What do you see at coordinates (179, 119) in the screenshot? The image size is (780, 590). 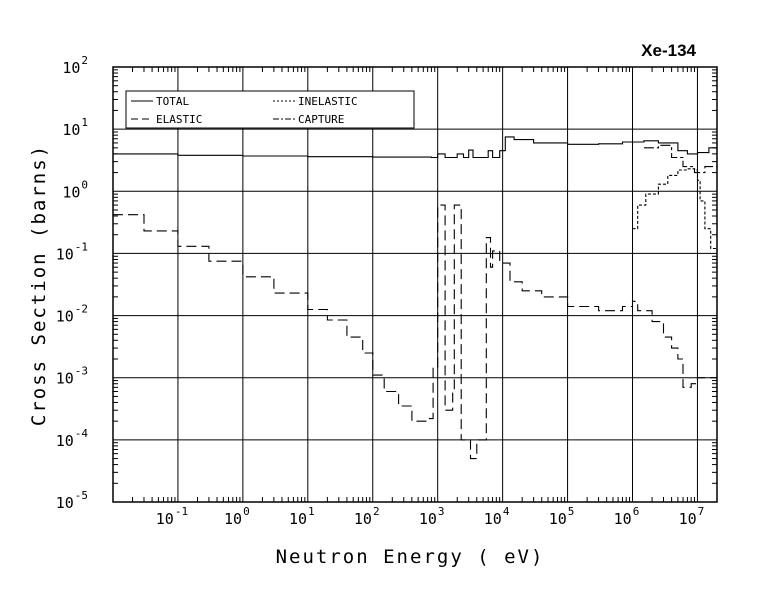 I see `legend-label: ELASTIC` at bounding box center [179, 119].